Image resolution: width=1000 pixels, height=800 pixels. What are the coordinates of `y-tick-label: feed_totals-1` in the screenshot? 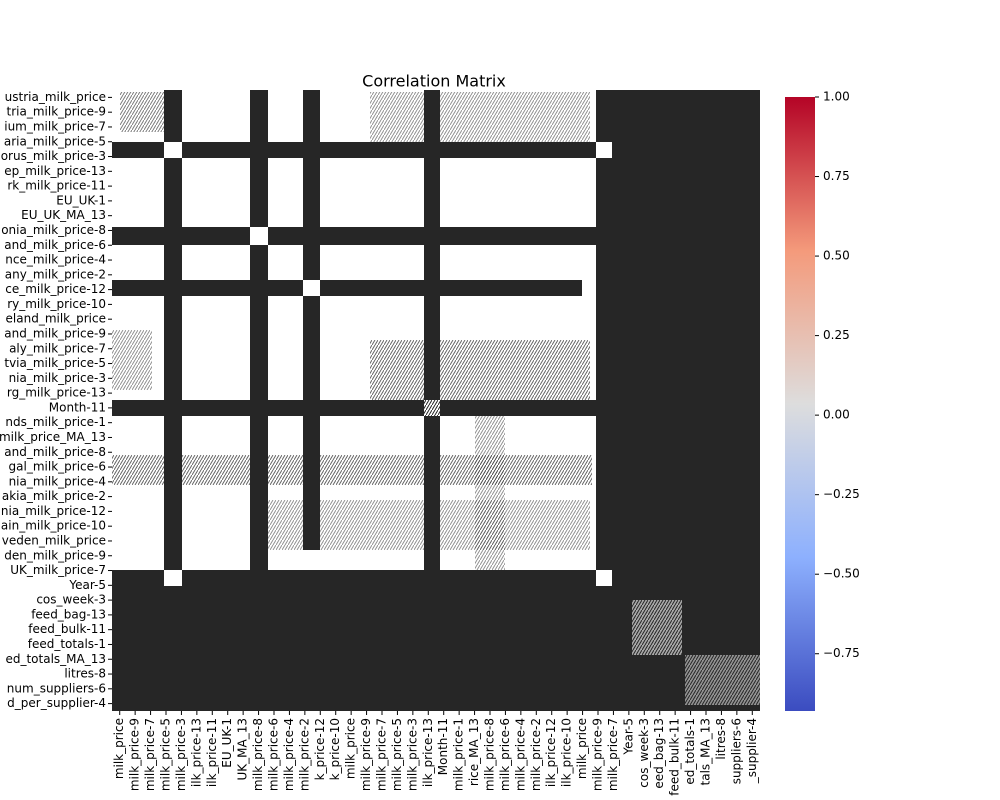 It's located at (67, 644).